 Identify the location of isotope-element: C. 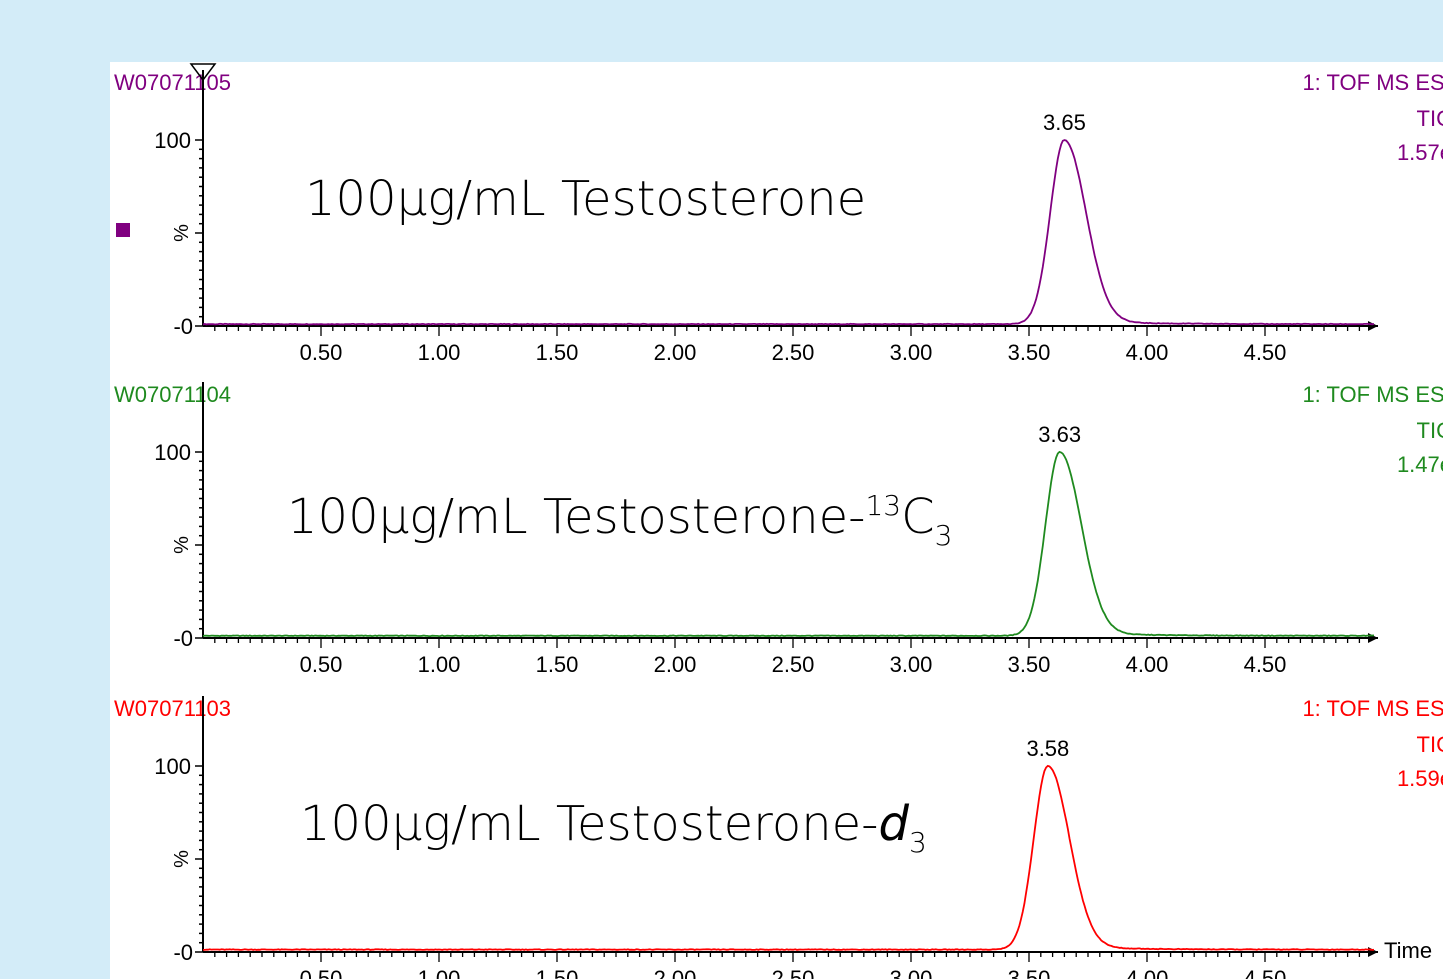
(918, 517).